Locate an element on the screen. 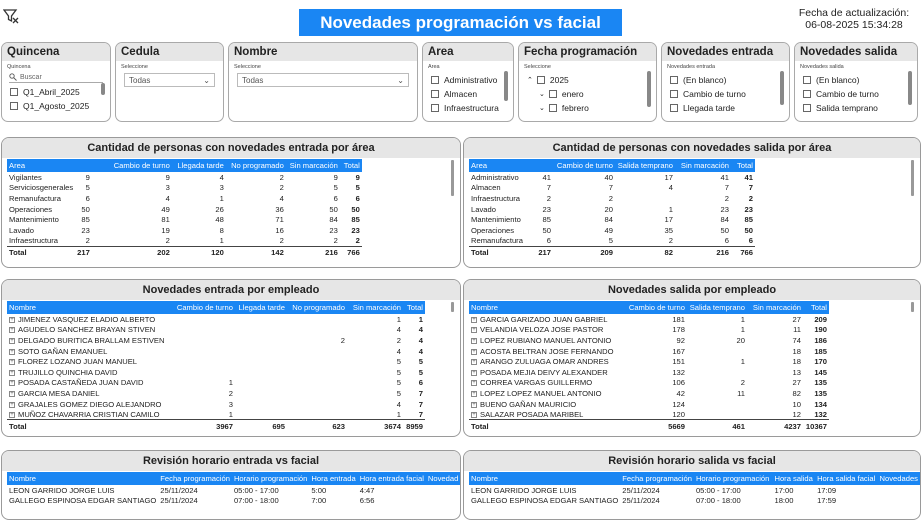 The width and height of the screenshot is (921, 520). slicer-option: Administrativo is located at coordinates (468, 80).